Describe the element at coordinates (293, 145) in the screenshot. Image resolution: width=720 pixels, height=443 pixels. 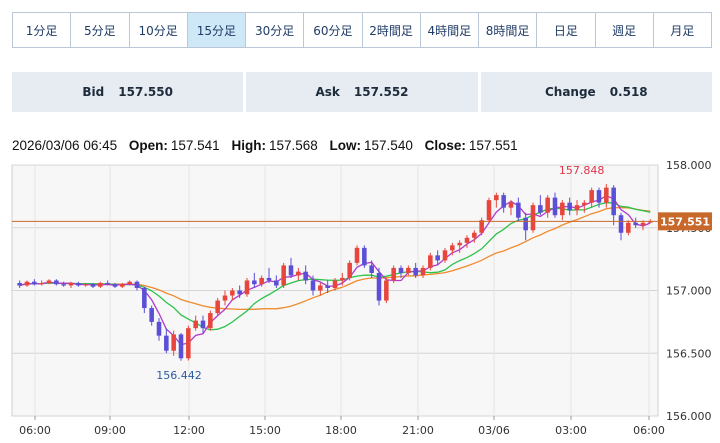
I see `high-value: 157.568` at that location.